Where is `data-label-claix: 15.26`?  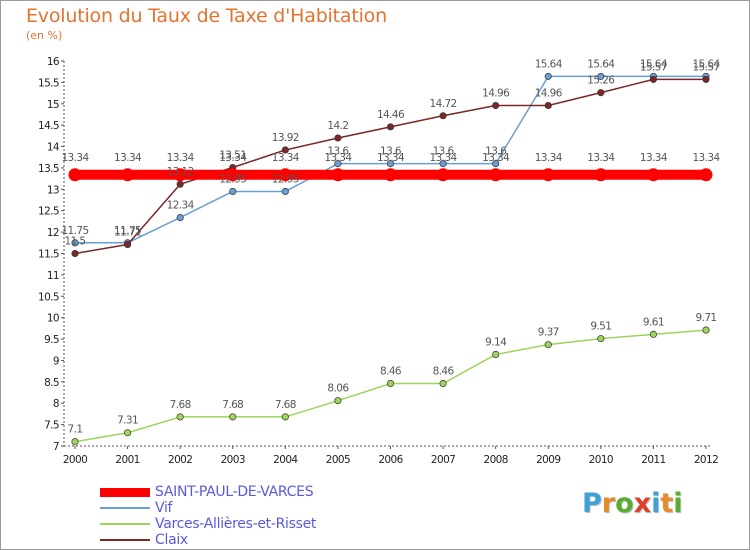
data-label-claix: 15.26 is located at coordinates (601, 81).